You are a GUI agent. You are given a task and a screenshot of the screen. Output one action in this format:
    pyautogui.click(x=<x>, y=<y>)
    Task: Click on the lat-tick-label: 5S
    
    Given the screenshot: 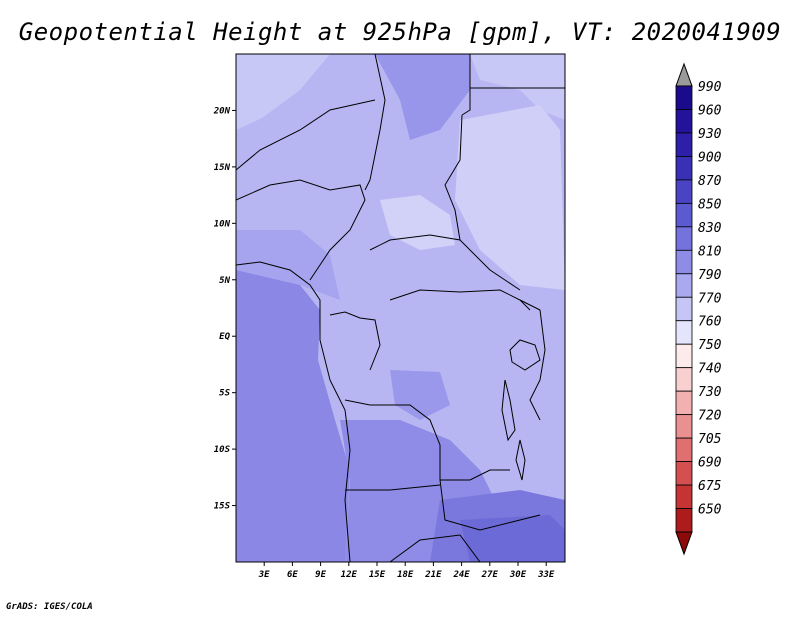 What is the action you would take?
    pyautogui.click(x=224, y=394)
    